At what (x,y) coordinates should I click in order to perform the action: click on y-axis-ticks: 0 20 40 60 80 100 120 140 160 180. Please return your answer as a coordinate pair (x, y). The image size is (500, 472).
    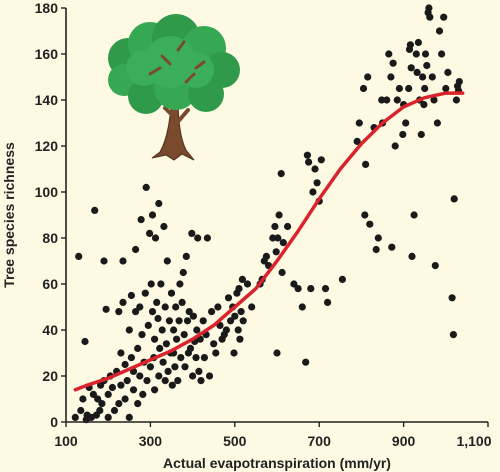
    Looking at the image, I should click on (50, 215).